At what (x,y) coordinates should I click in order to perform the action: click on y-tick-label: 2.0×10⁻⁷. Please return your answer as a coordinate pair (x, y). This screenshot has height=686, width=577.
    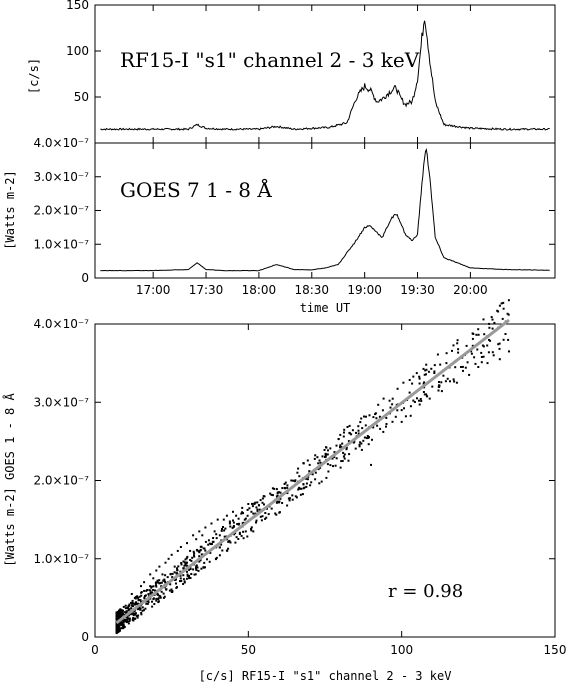
    Looking at the image, I should click on (61, 481).